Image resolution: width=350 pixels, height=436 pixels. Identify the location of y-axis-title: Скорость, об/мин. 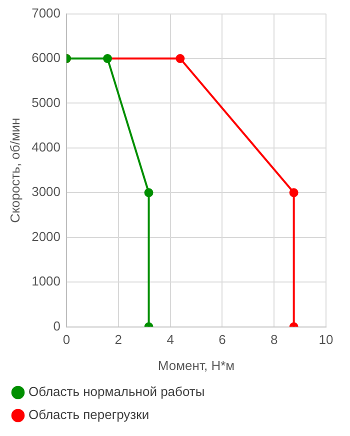
(14, 170).